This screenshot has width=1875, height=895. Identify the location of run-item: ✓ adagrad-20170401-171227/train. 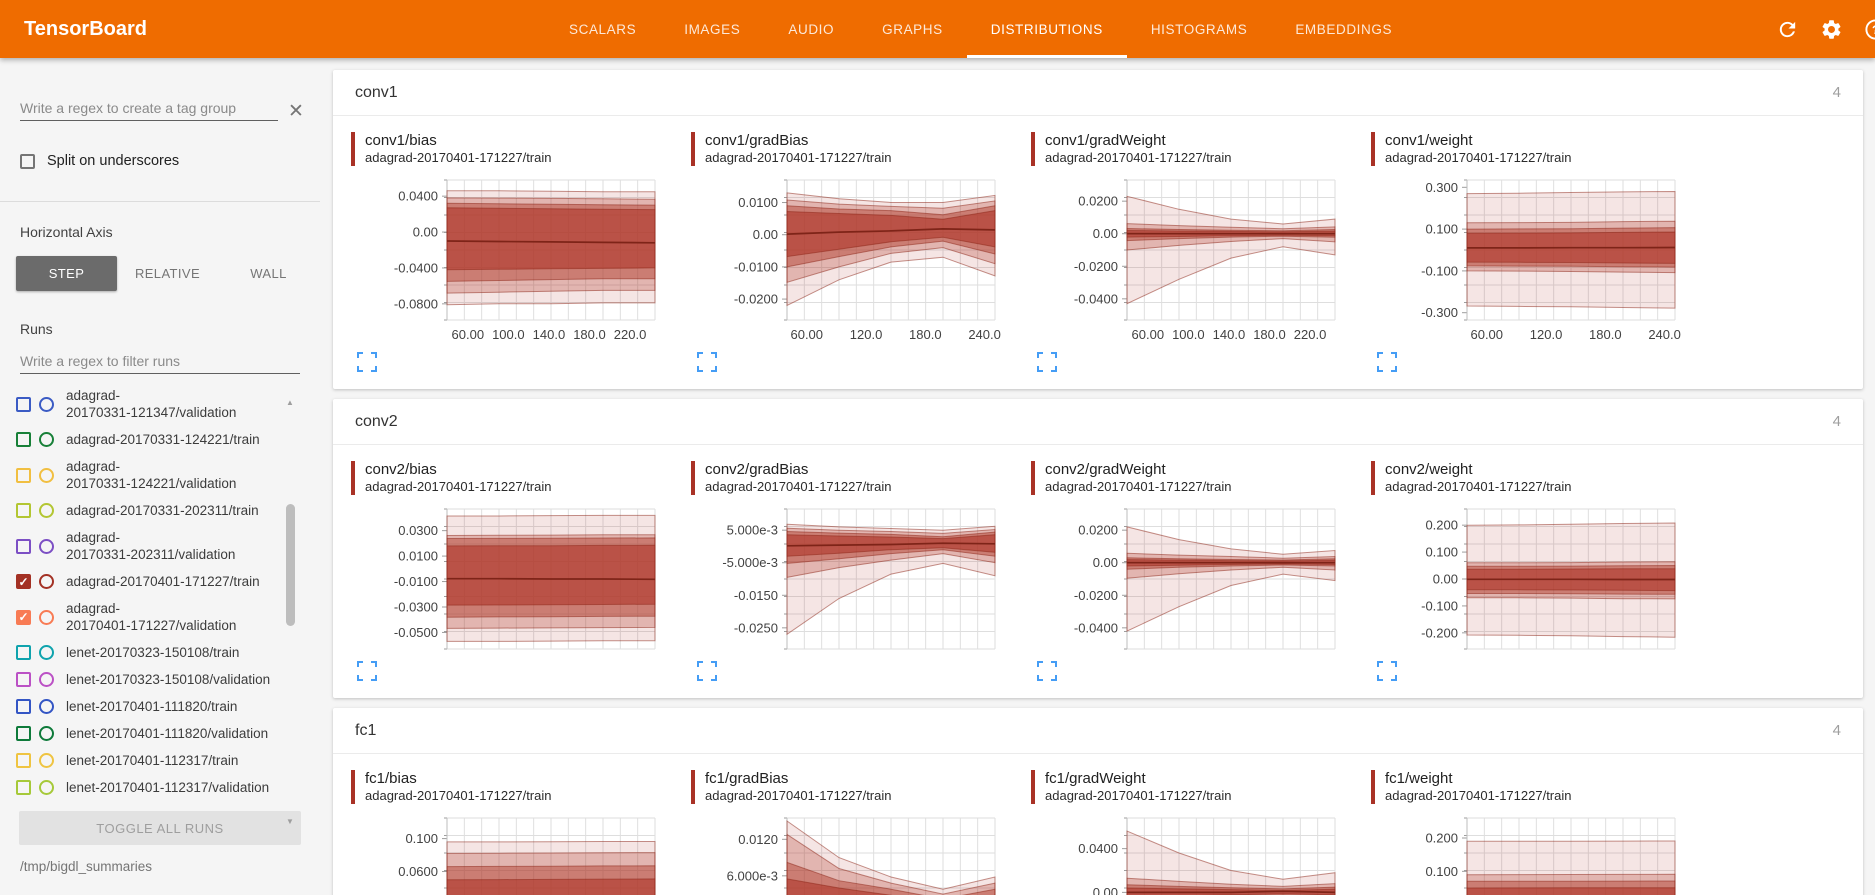
(145, 581).